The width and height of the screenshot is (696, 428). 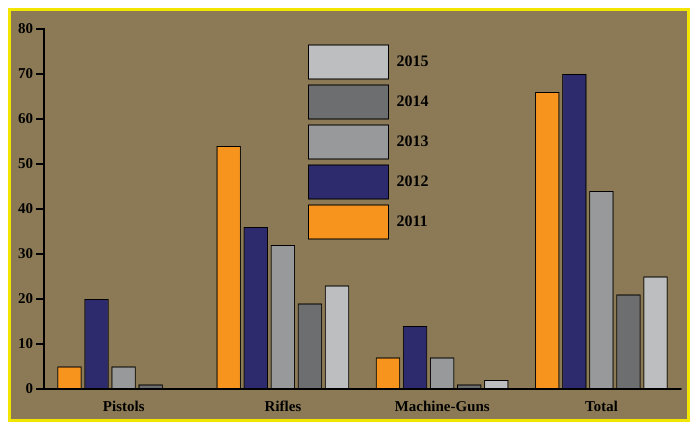 I want to click on y-tick-label: 80, so click(x=25, y=28).